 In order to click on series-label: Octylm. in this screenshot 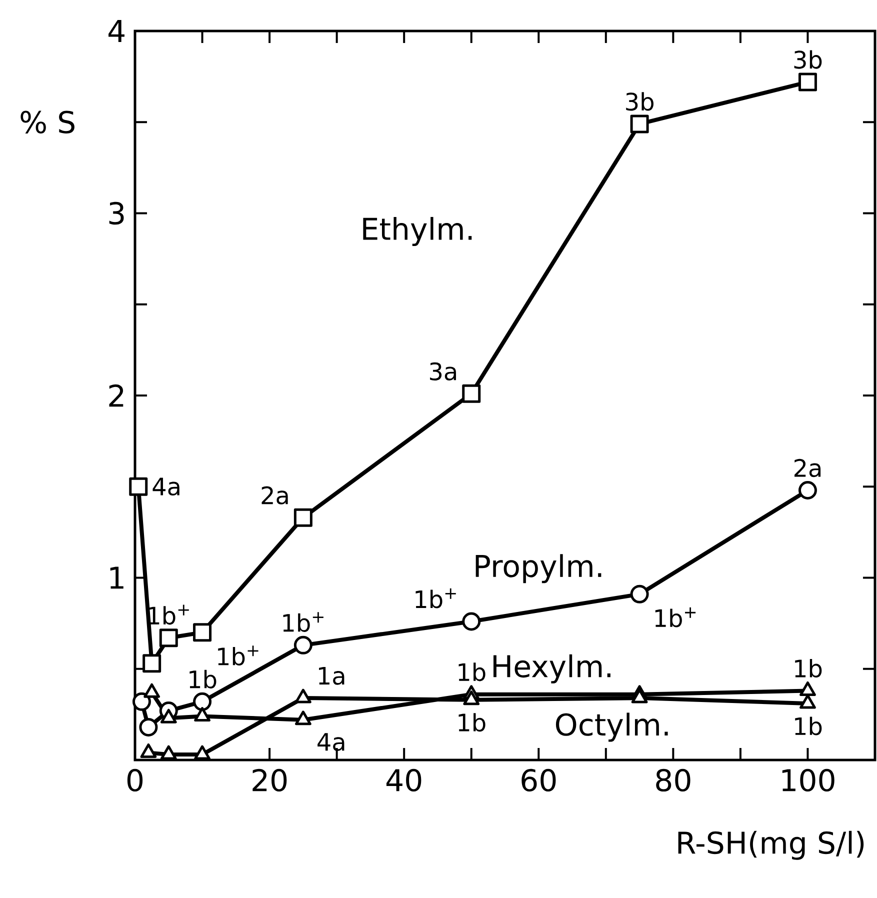, I will do `click(612, 727)`.